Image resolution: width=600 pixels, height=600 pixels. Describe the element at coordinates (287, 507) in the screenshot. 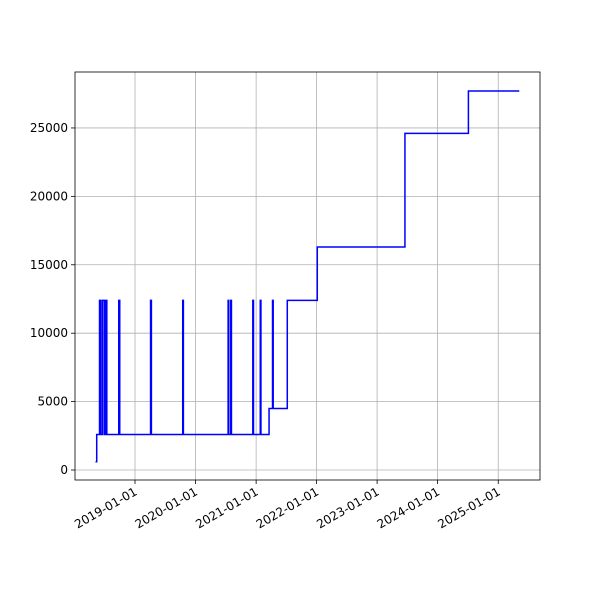

I see `x-tick-label: 2022-01-01` at that location.